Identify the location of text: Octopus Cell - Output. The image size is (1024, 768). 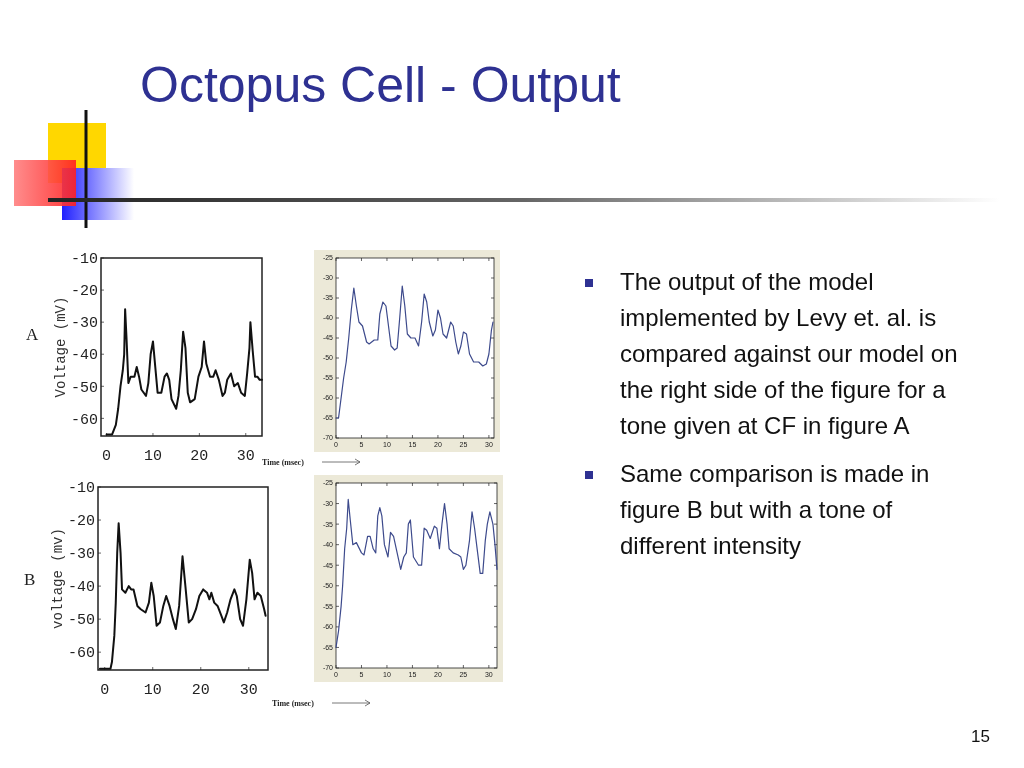
(380, 85).